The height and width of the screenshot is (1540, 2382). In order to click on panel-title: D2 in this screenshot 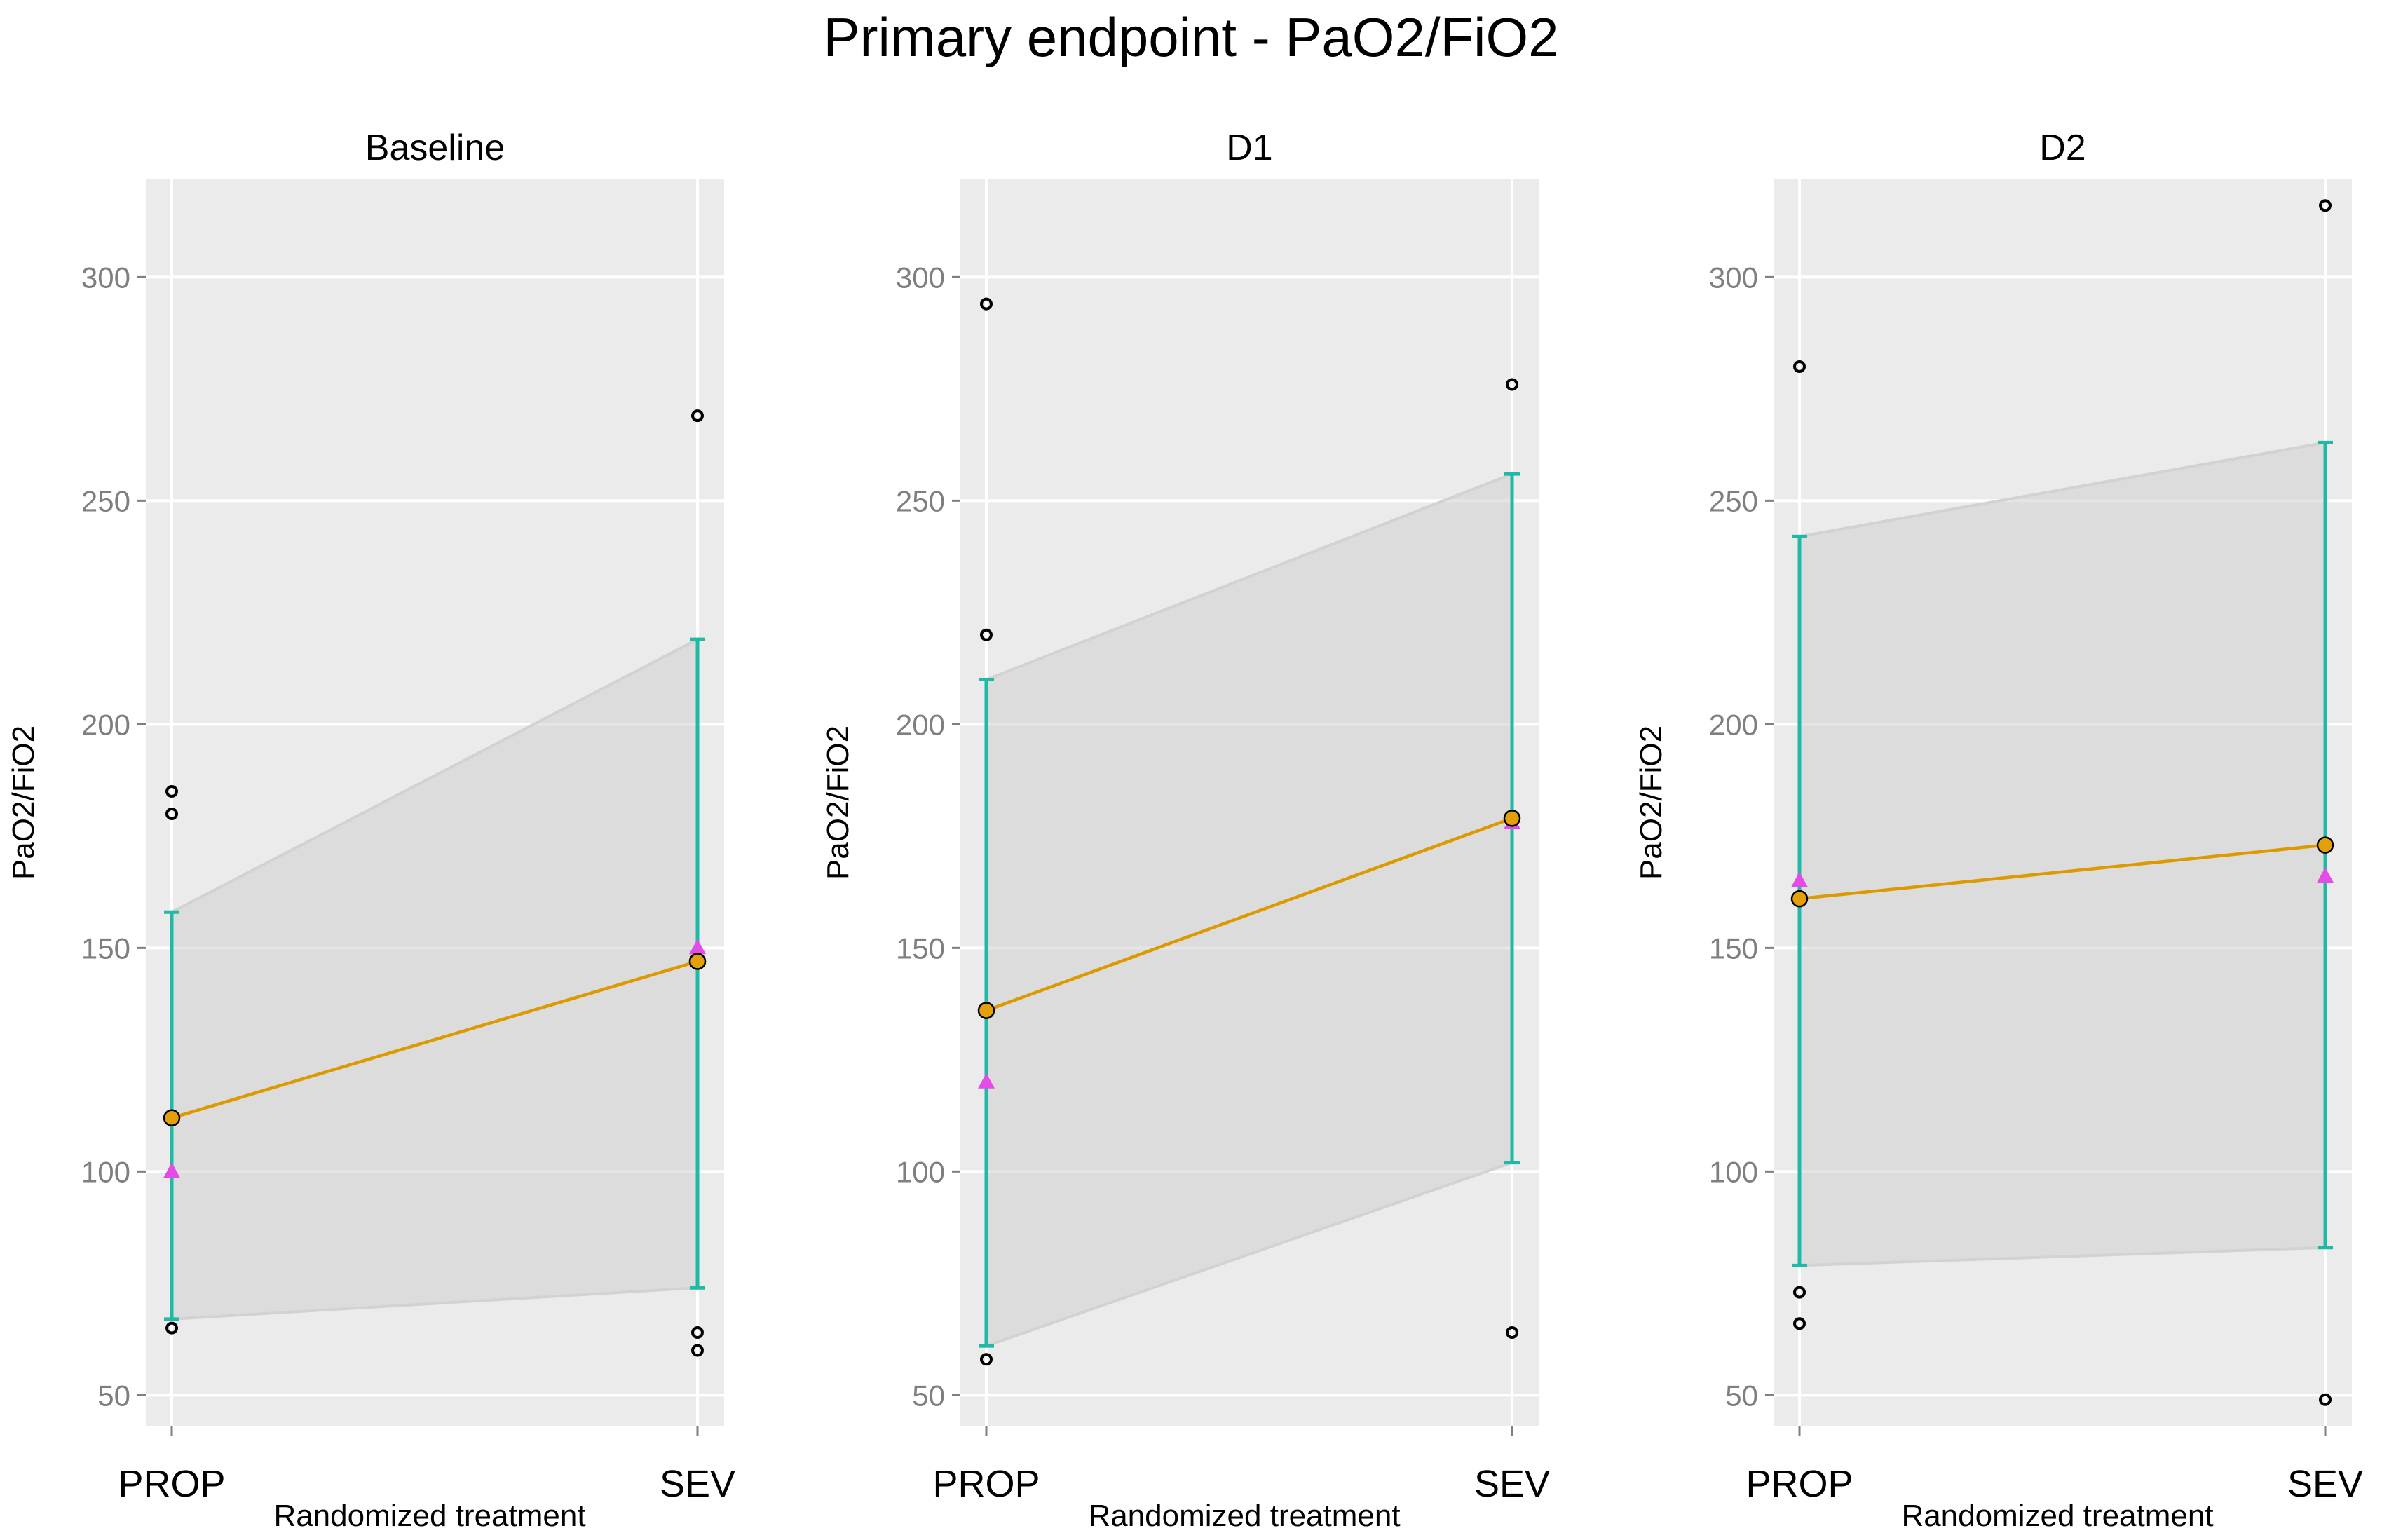, I will do `click(2062, 148)`.